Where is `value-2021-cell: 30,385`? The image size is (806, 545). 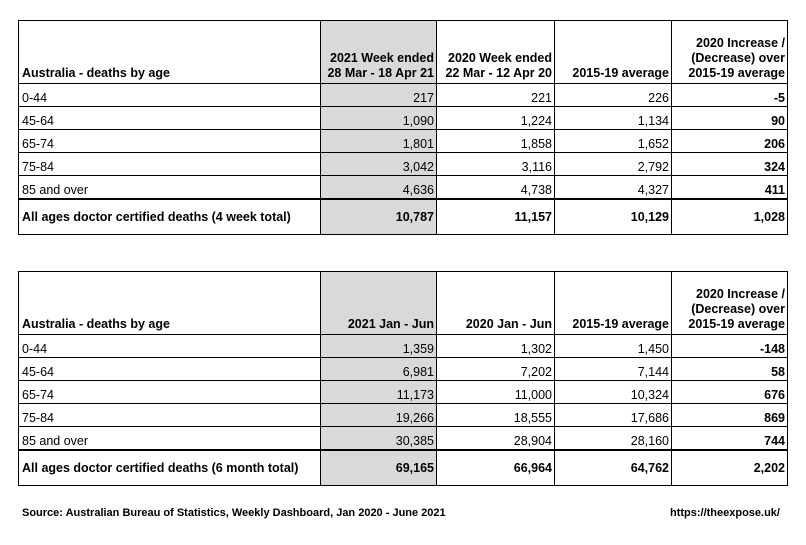 value-2021-cell: 30,385 is located at coordinates (378, 438).